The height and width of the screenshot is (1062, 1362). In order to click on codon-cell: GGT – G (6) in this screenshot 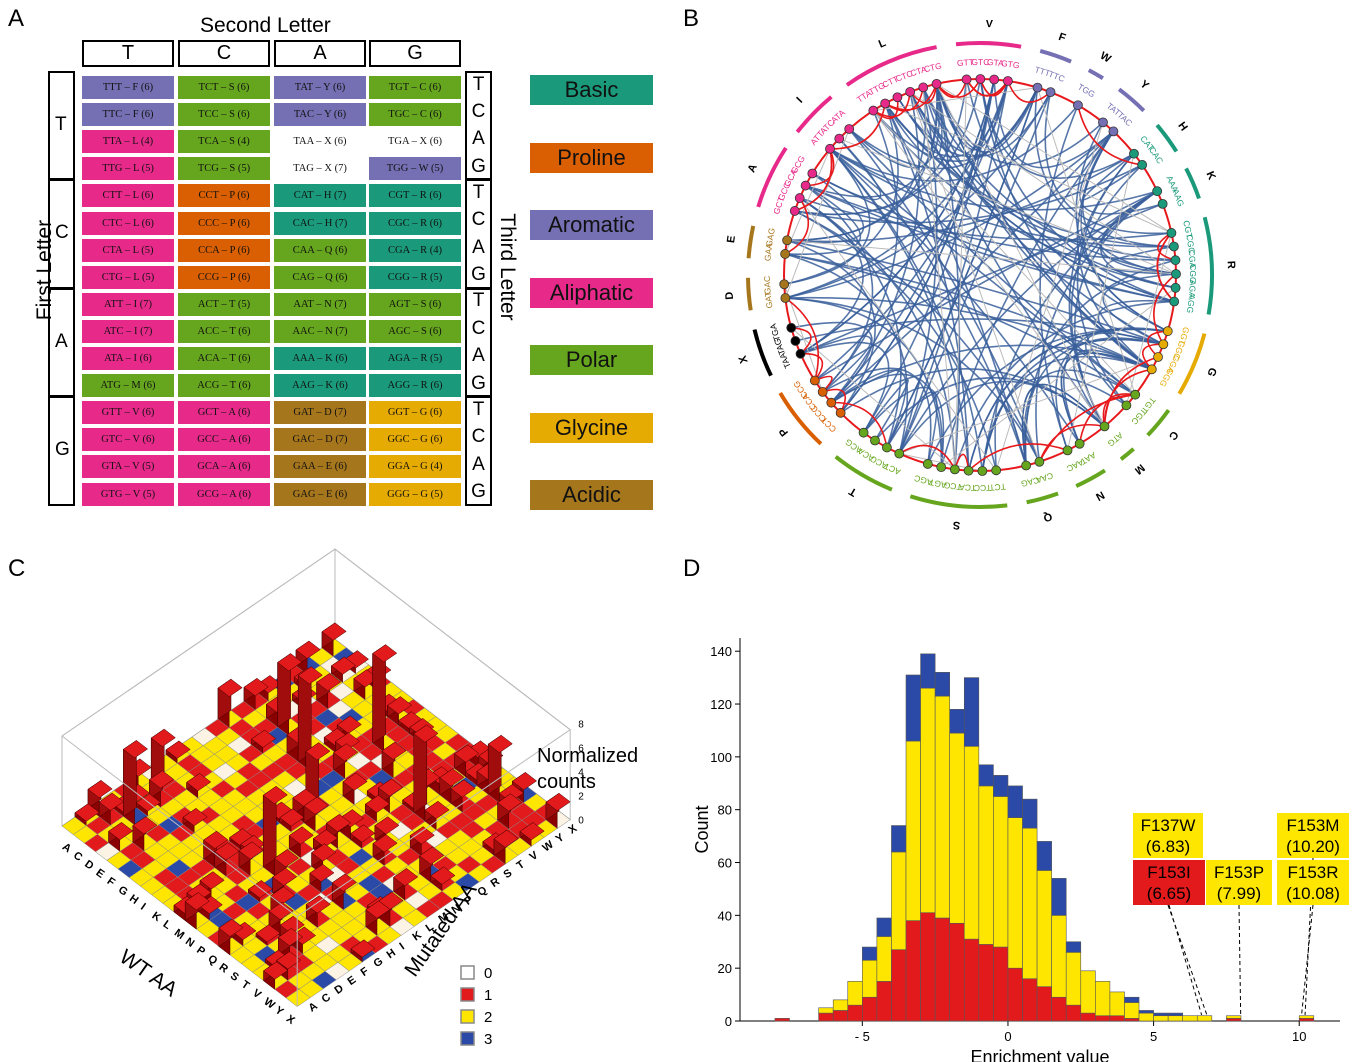, I will do `click(415, 413)`.